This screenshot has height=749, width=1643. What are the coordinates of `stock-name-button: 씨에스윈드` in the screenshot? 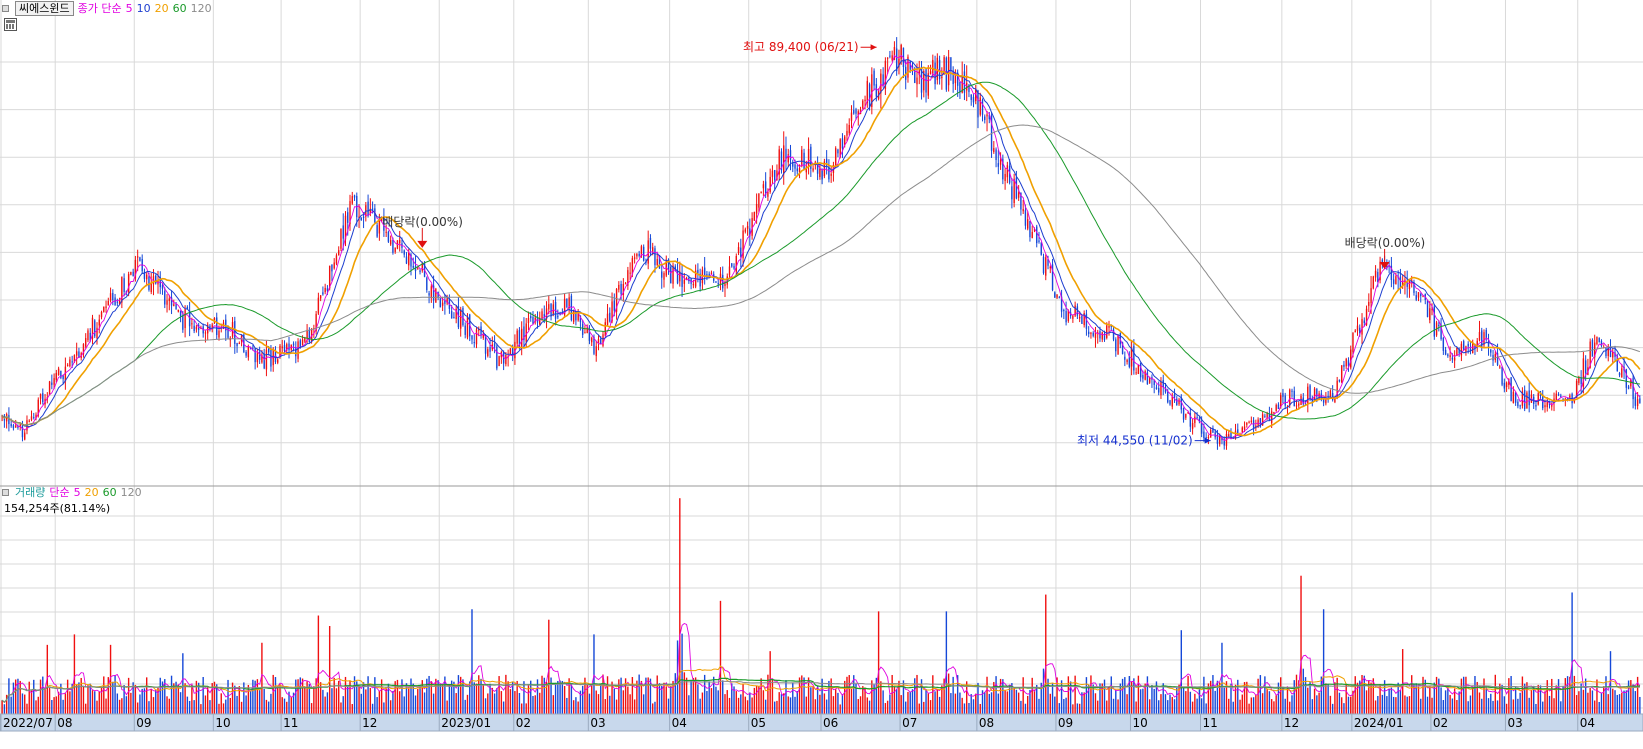 It's located at (44, 8).